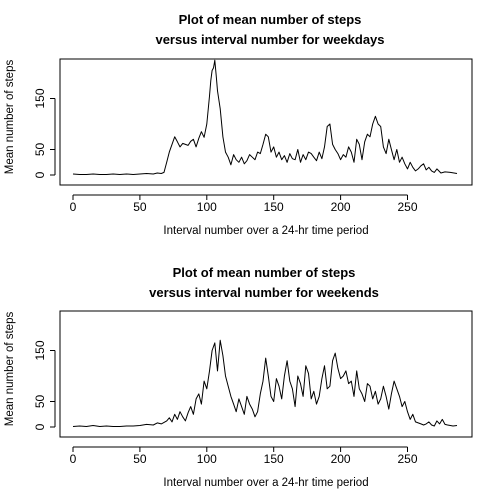 The image size is (504, 504). I want to click on weekends-x-axis-label: Interval number over a 24-hr time period, so click(265, 483).